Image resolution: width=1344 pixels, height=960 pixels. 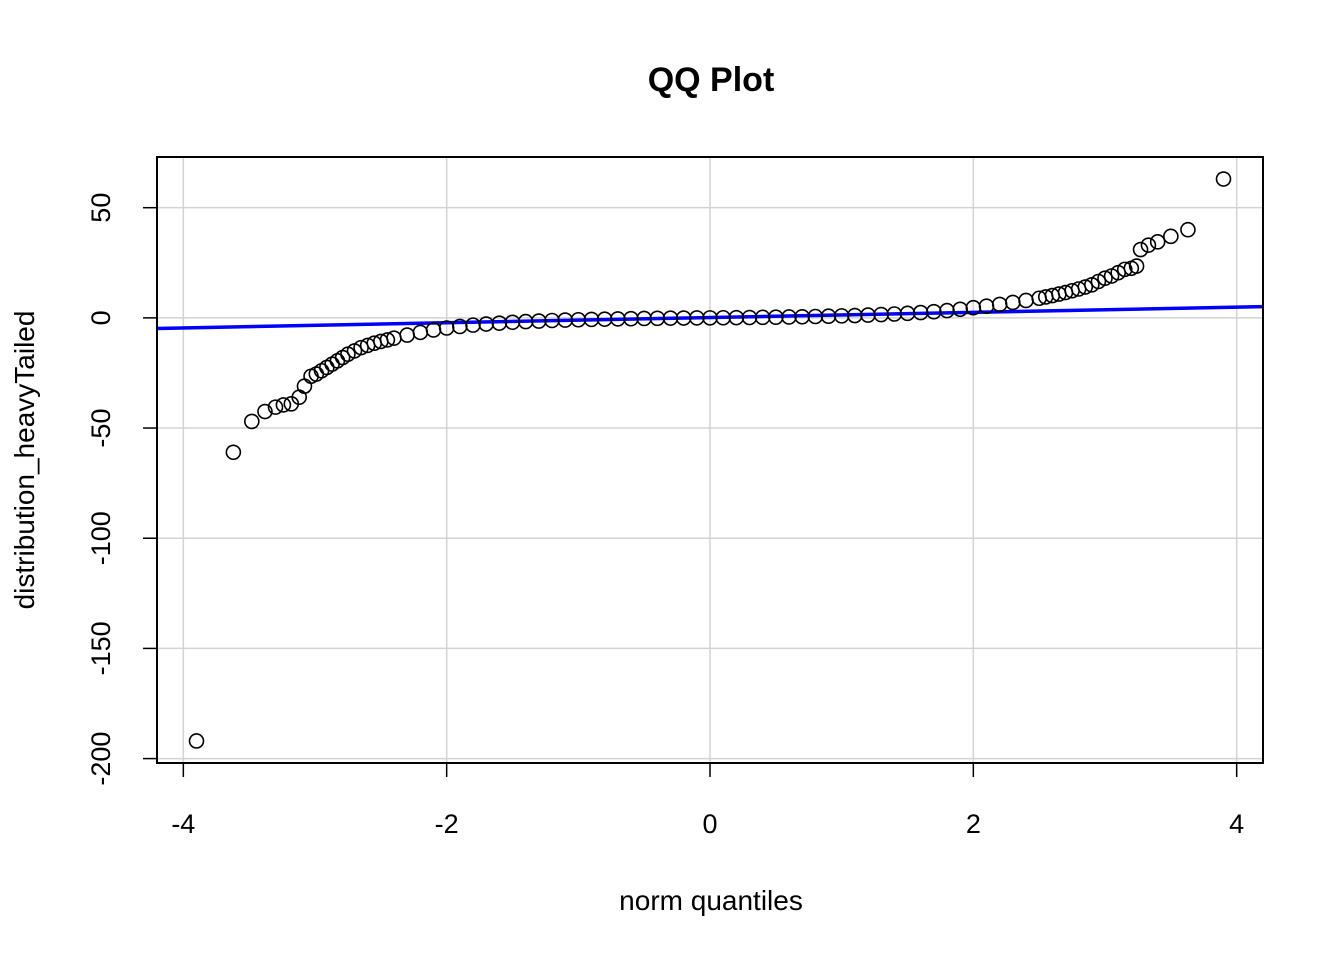 I want to click on y-tick-label: 0, so click(x=101, y=317).